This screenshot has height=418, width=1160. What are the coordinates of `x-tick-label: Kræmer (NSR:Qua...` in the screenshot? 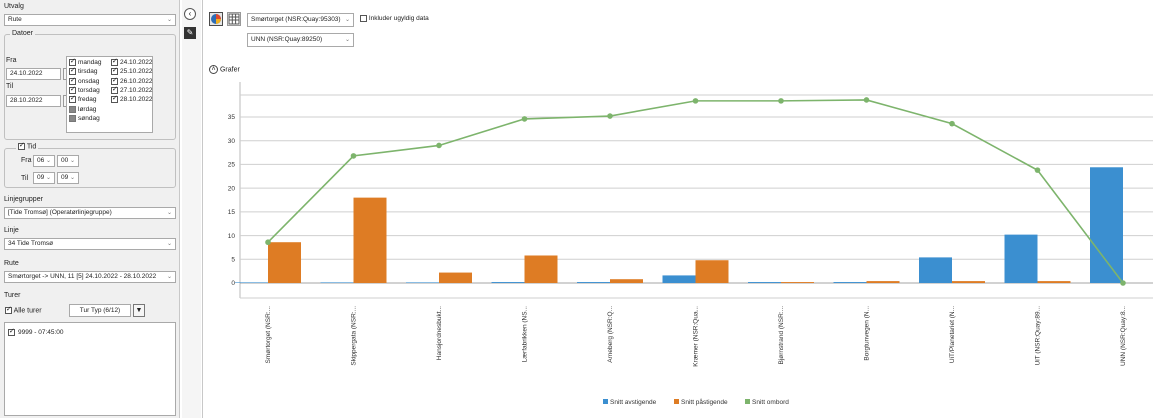 It's located at (696, 336).